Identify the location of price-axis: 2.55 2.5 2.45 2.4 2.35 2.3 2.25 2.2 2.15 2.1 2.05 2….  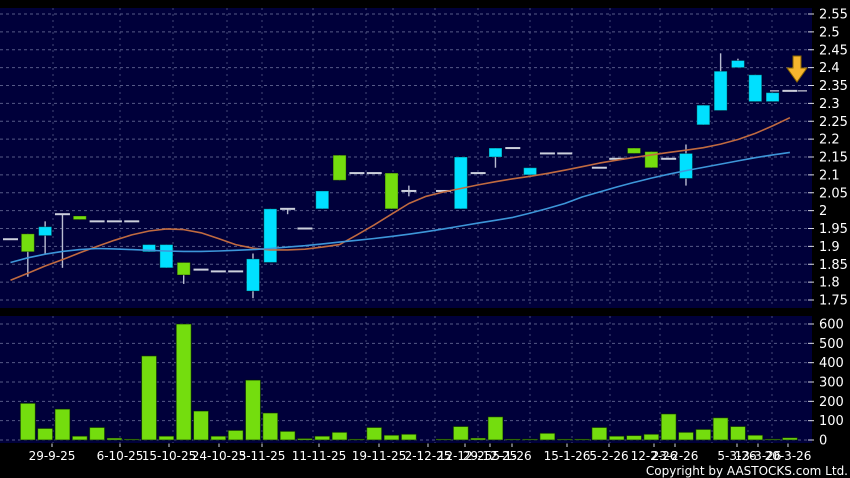
(828, 158).